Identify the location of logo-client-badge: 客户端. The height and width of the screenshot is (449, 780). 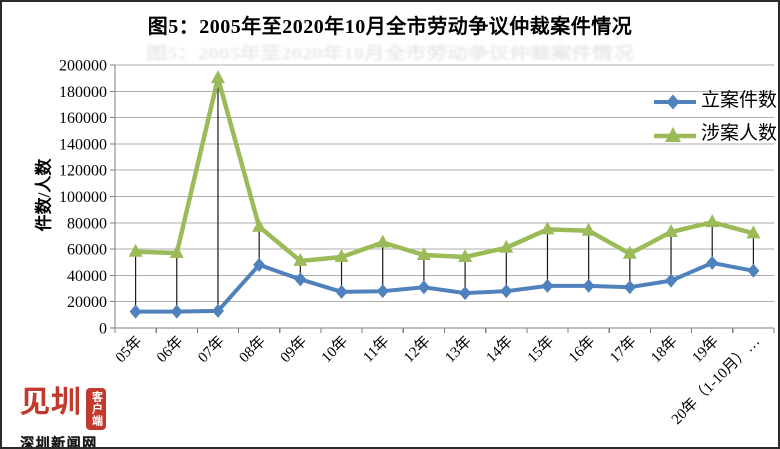
(96, 409).